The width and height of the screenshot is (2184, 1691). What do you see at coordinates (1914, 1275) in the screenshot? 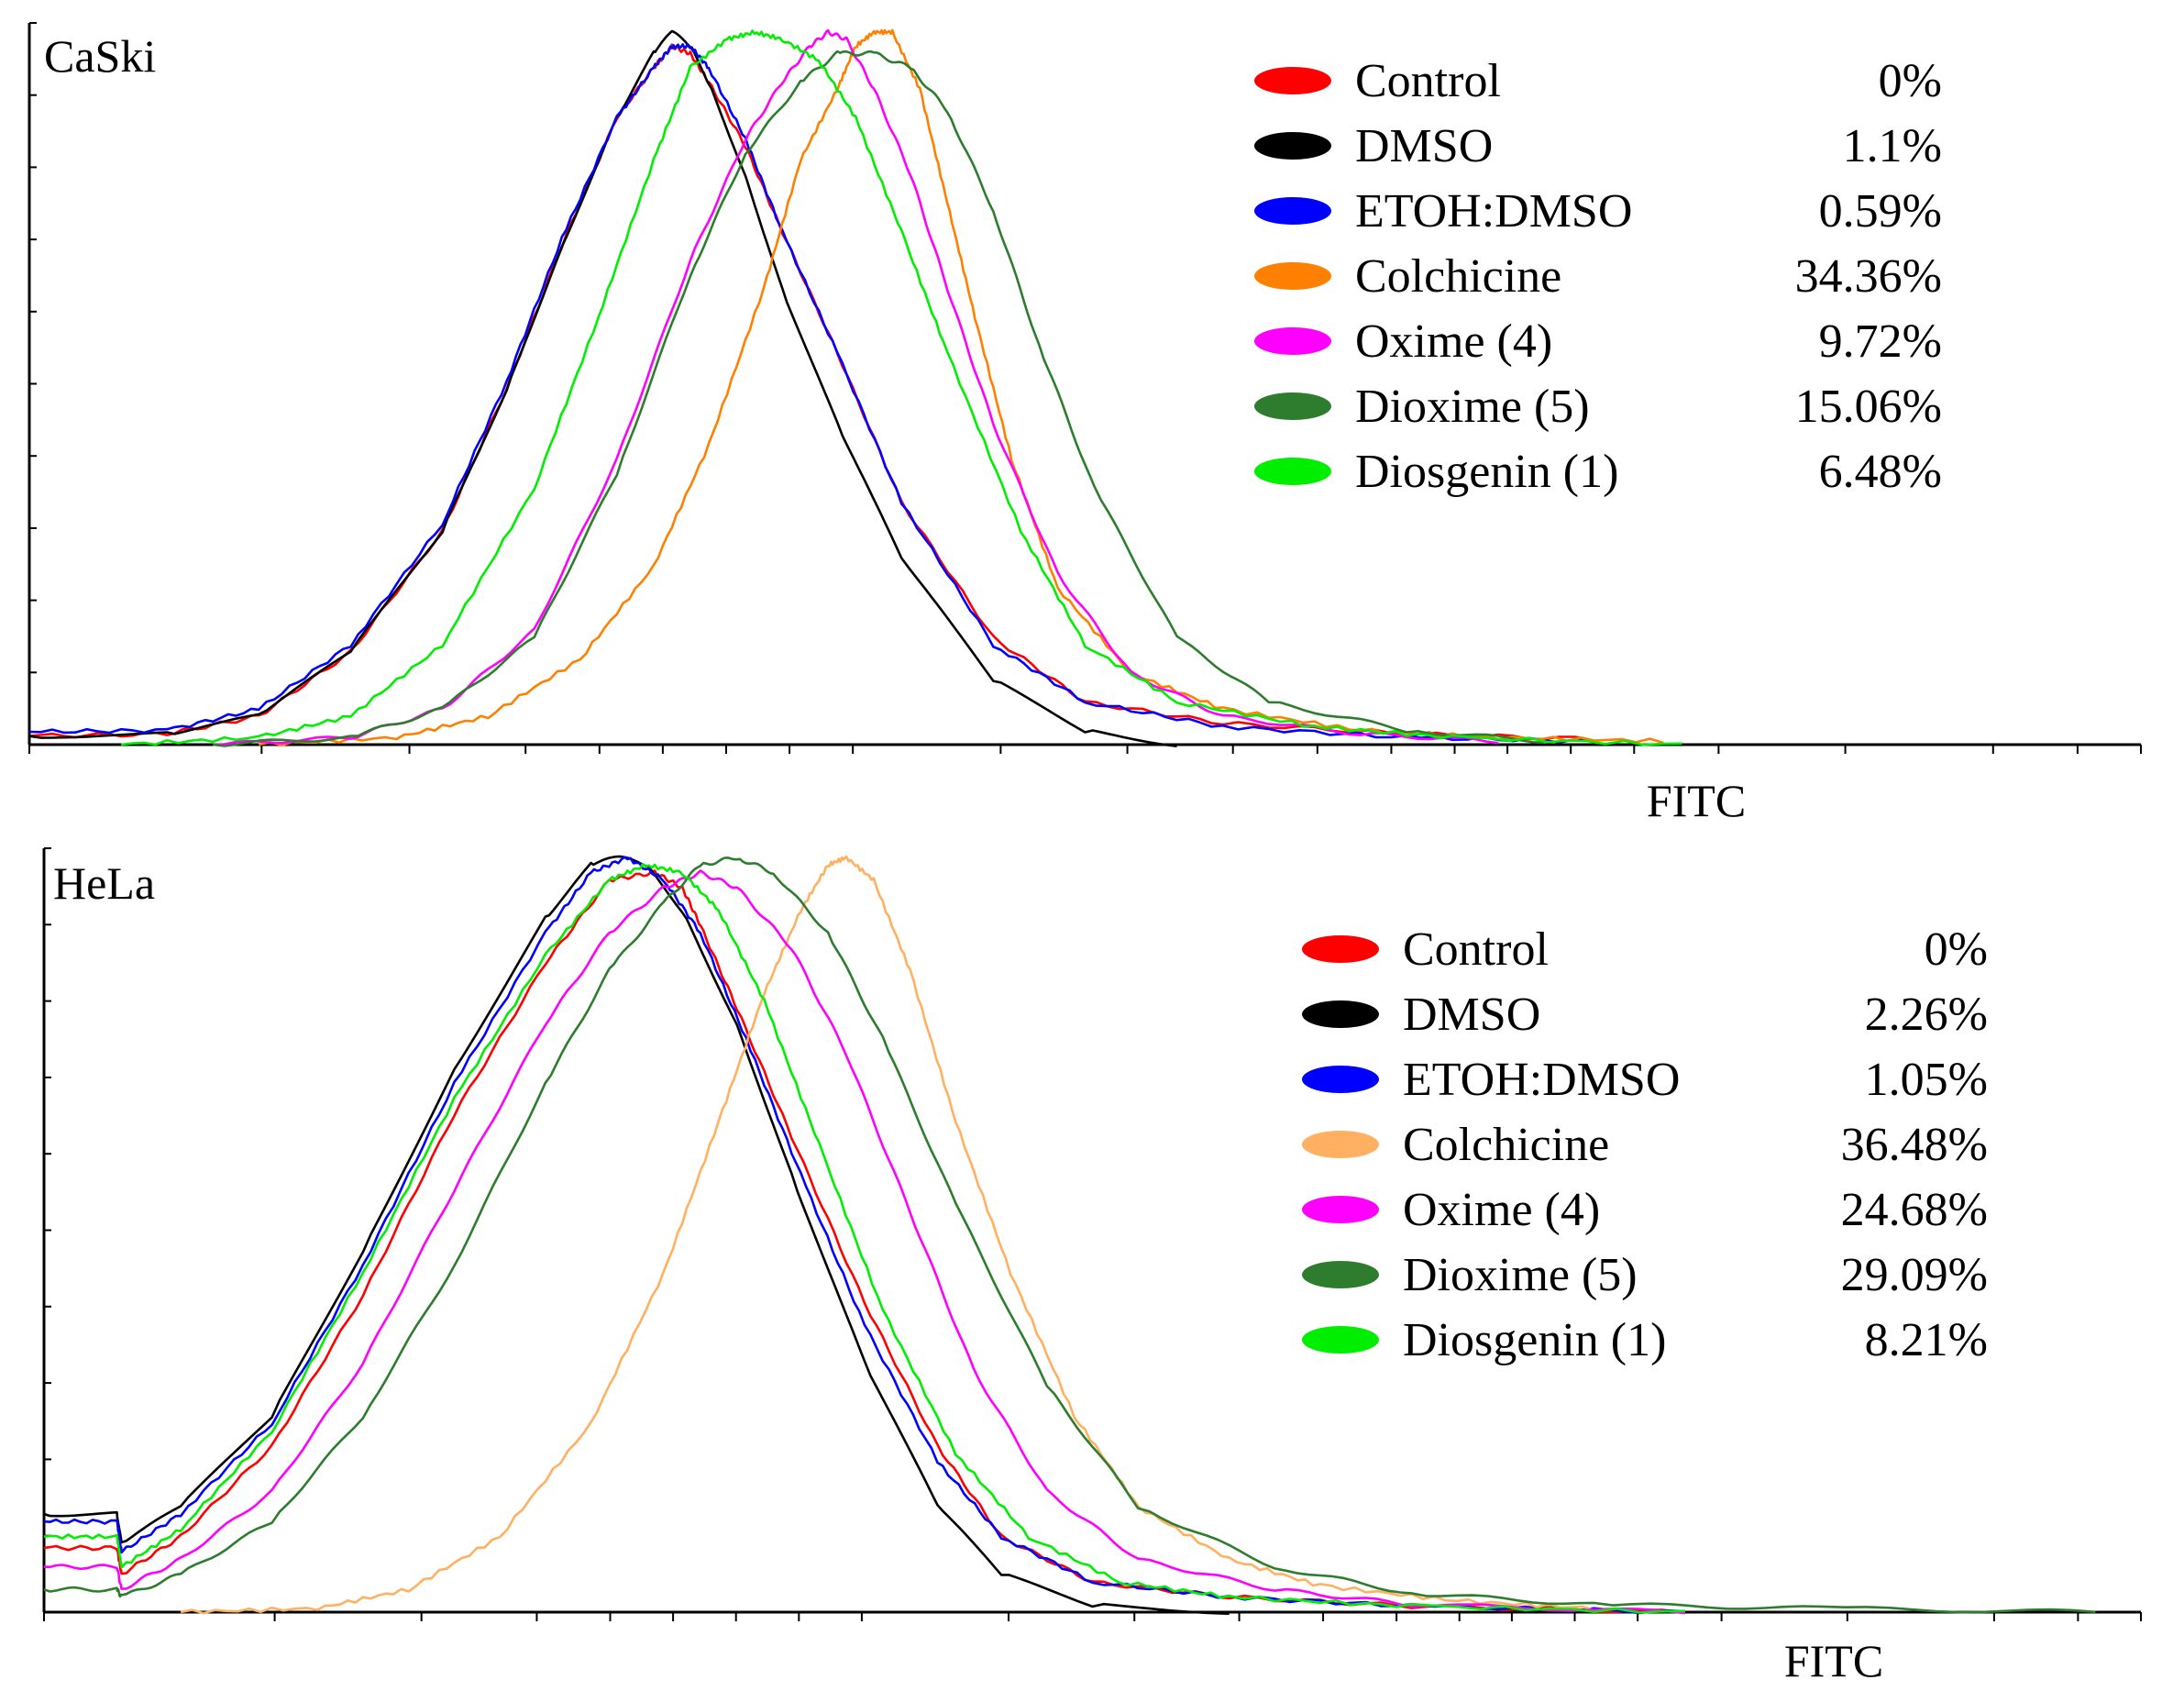
I see `legend-percent-dioxime-5: 29.09%` at bounding box center [1914, 1275].